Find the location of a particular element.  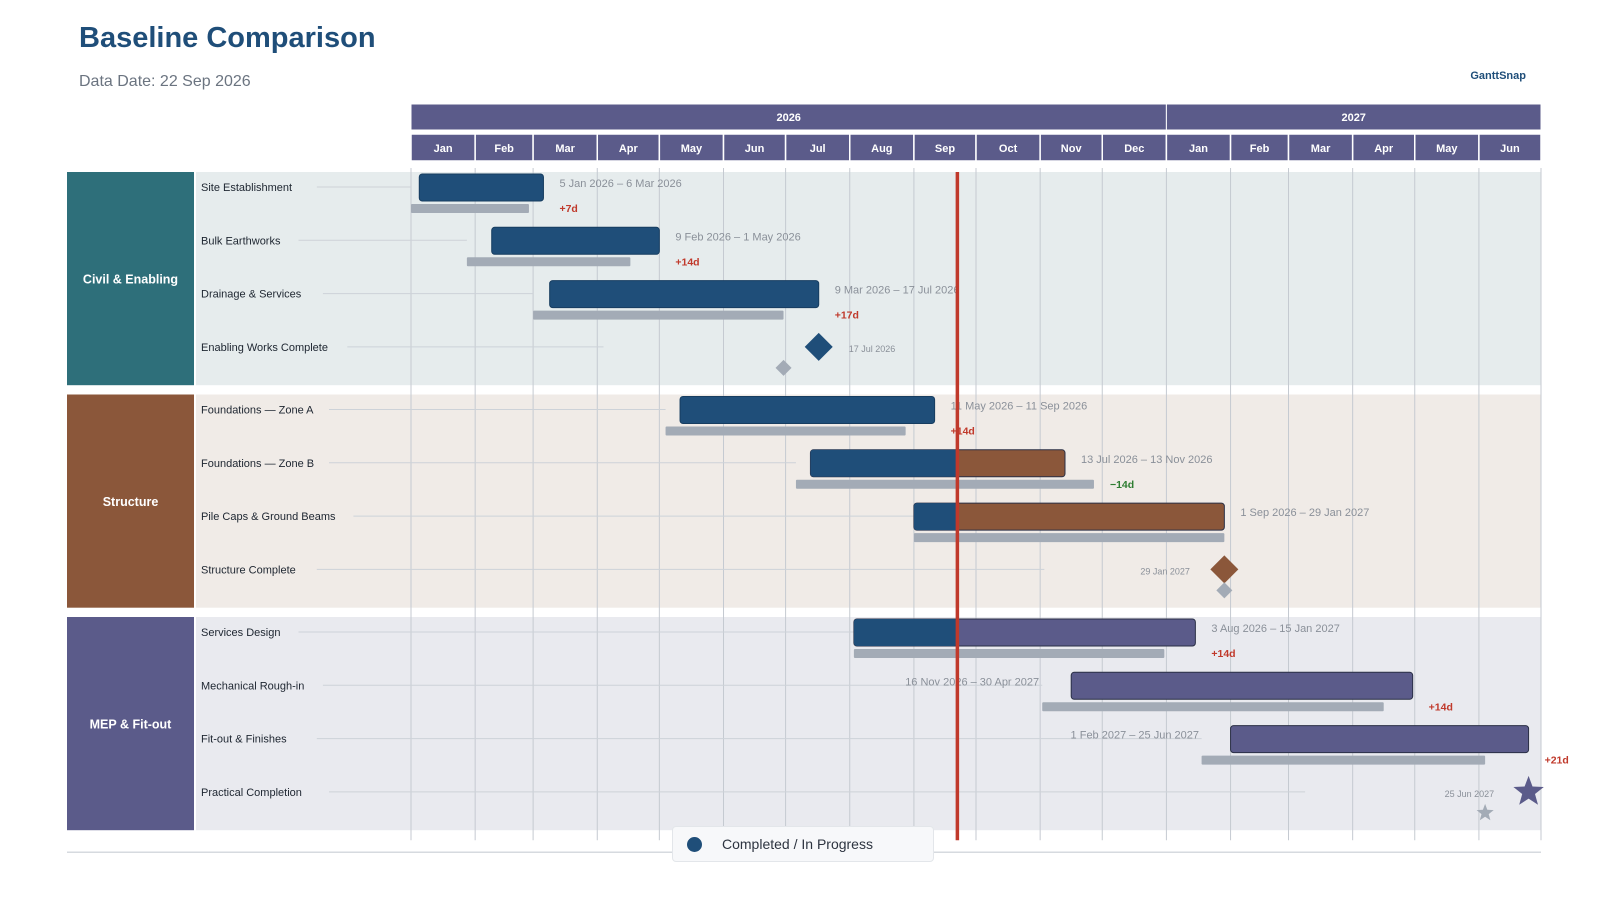

legend: Completed / In Progress is located at coordinates (803, 844).